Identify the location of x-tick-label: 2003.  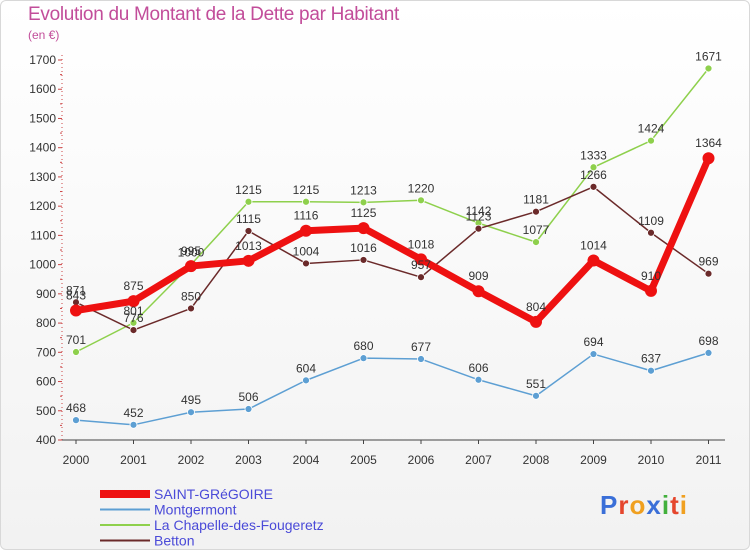
(248, 460).